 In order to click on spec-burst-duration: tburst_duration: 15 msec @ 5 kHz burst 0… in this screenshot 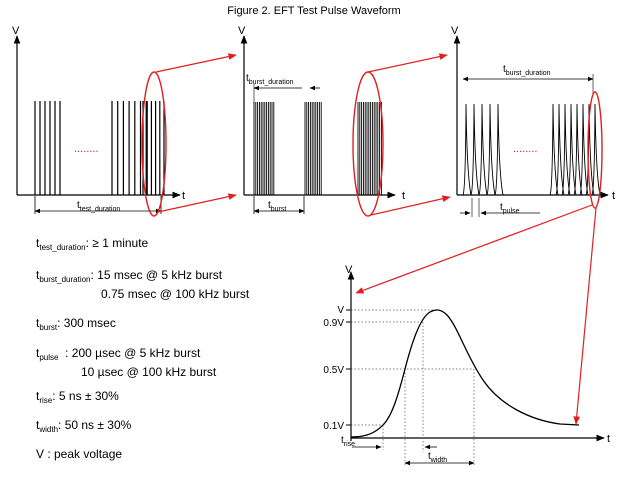, I will do `click(142, 284)`.